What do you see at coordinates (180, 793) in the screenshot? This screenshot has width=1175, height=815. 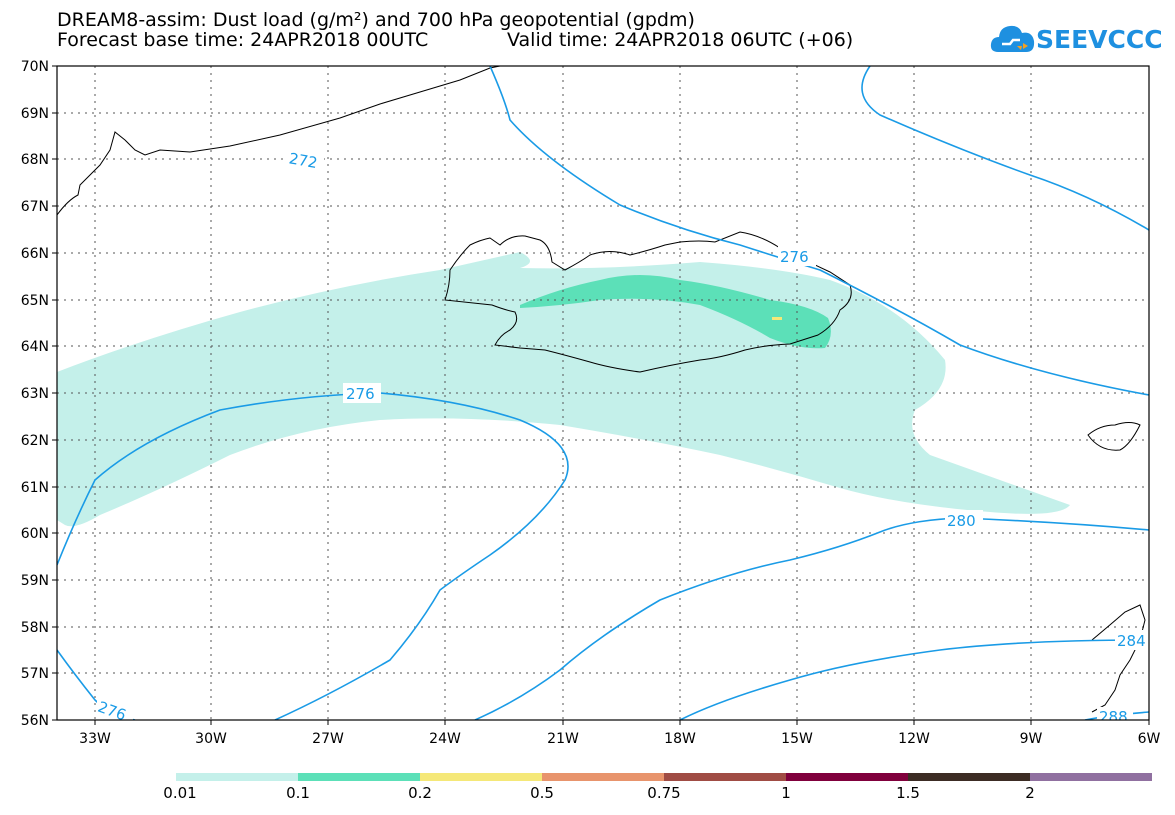 I see `colorbar-label: 0.01` at bounding box center [180, 793].